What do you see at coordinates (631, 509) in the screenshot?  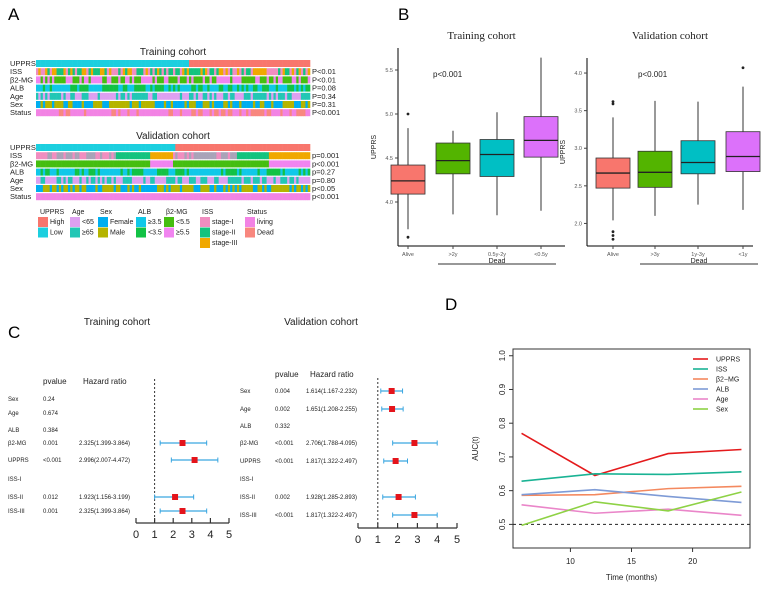 I see `series-line-sex` at bounding box center [631, 509].